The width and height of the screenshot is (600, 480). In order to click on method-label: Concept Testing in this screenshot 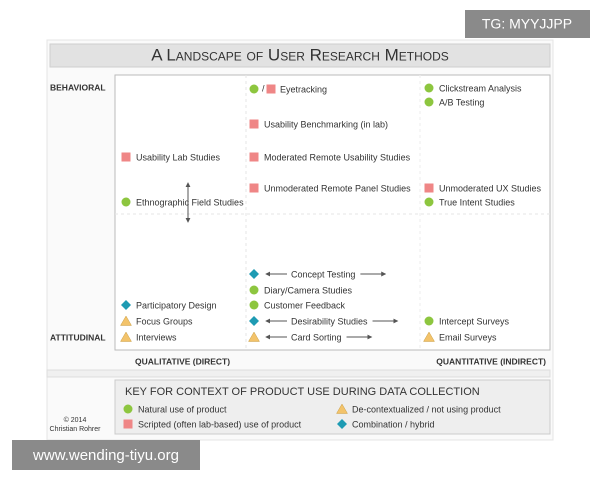, I will do `click(323, 274)`.